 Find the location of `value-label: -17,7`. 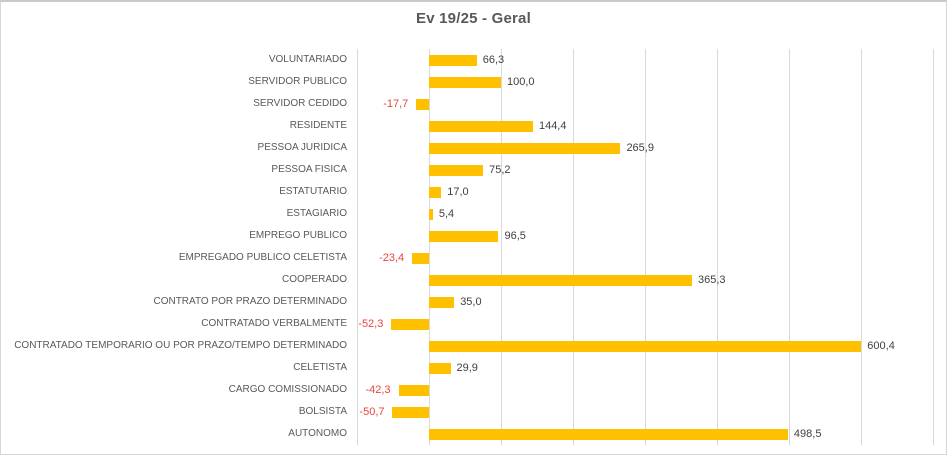

value-label: -17,7 is located at coordinates (396, 104).